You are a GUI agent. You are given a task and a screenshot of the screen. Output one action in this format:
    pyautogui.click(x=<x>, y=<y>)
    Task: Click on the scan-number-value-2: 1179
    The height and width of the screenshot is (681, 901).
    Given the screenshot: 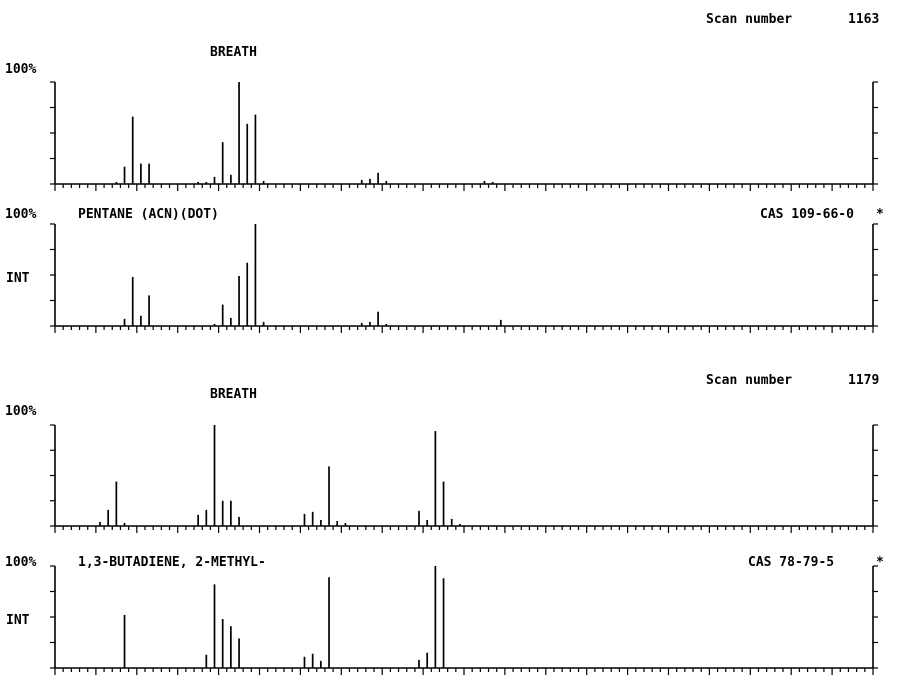 What is the action you would take?
    pyautogui.click(x=863, y=380)
    